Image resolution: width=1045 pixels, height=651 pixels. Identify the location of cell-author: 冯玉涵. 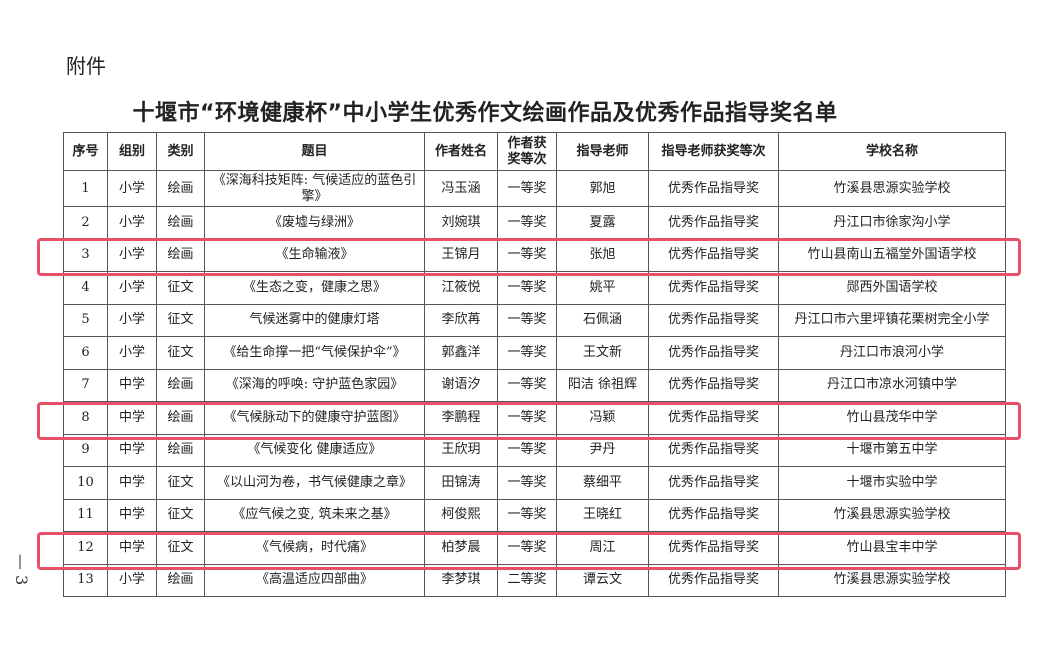
(461, 188).